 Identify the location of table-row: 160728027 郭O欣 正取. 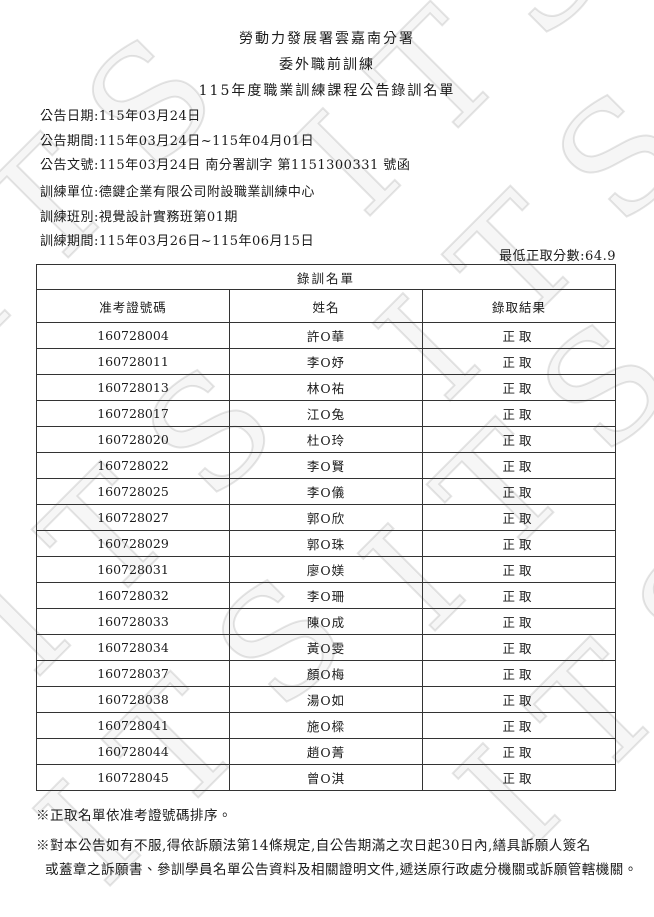
(326, 517).